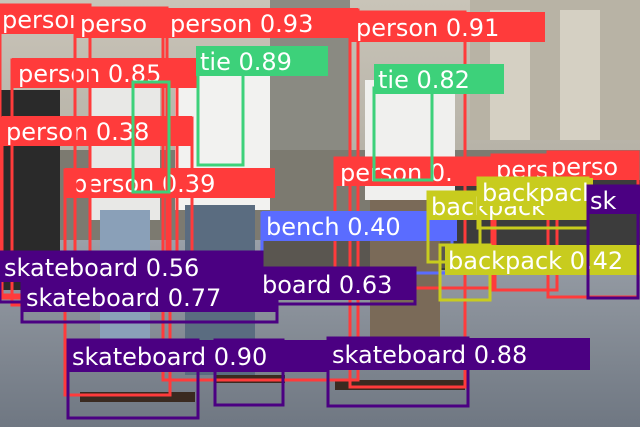 This screenshot has width=640, height=427. I want to click on detection-label: skateboard 0.77, so click(123, 298).